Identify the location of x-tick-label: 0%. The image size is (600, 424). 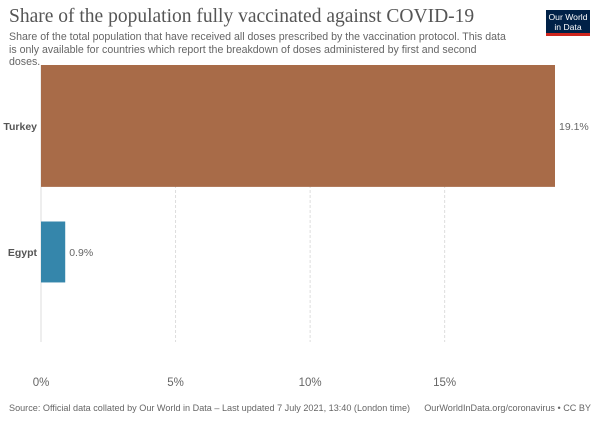
(41, 383).